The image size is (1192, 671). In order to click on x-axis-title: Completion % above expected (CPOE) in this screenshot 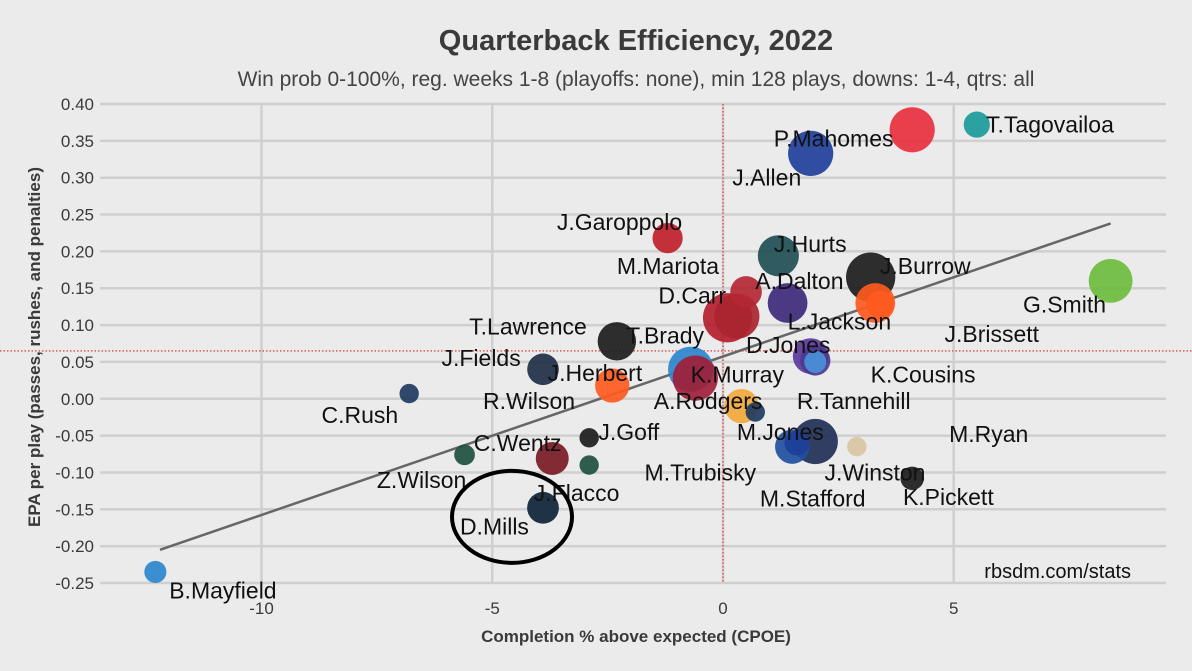, I will do `click(636, 636)`.